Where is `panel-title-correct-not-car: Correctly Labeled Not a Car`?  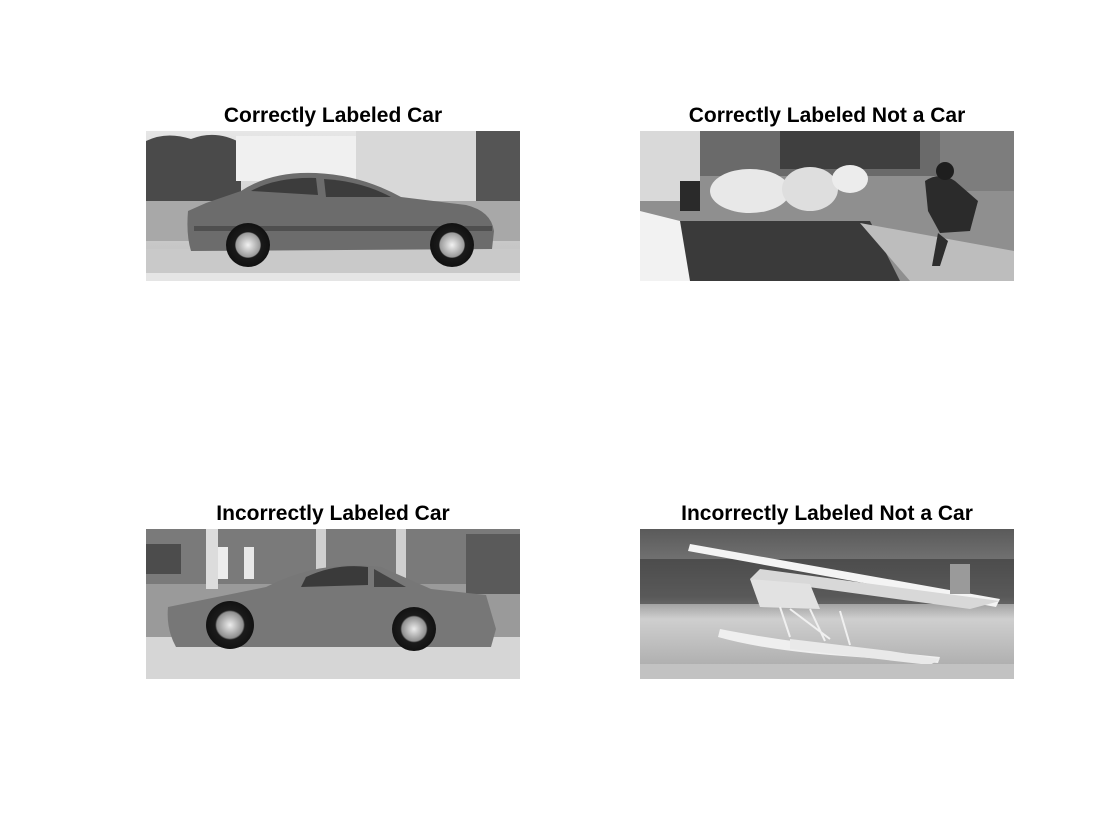 panel-title-correct-not-car: Correctly Labeled Not a Car is located at coordinates (827, 115).